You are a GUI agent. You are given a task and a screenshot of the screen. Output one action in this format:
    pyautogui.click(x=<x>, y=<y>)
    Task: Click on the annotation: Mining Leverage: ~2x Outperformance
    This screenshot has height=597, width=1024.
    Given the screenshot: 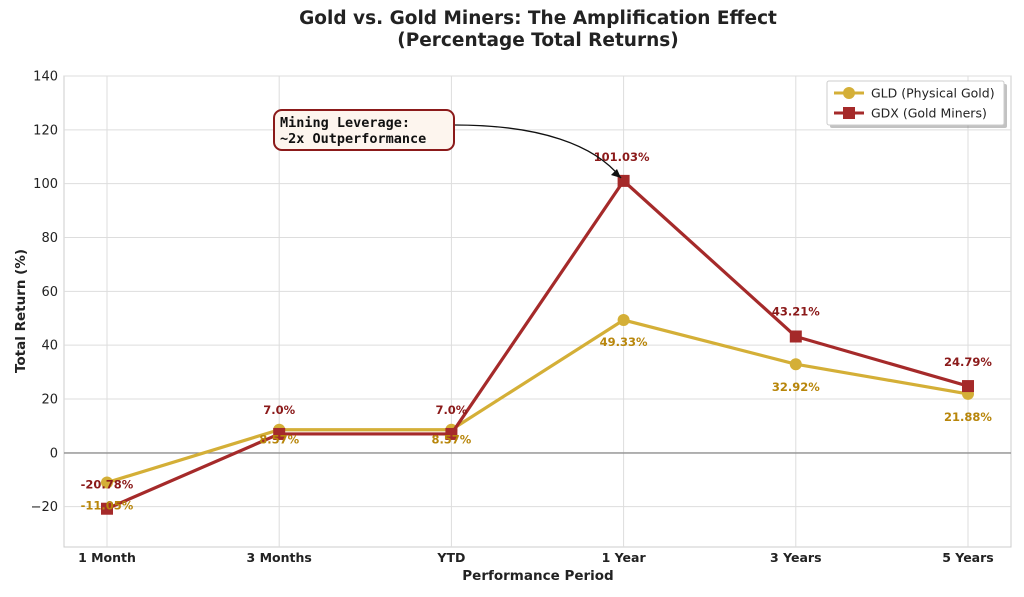 What is the action you would take?
    pyautogui.click(x=447, y=144)
    